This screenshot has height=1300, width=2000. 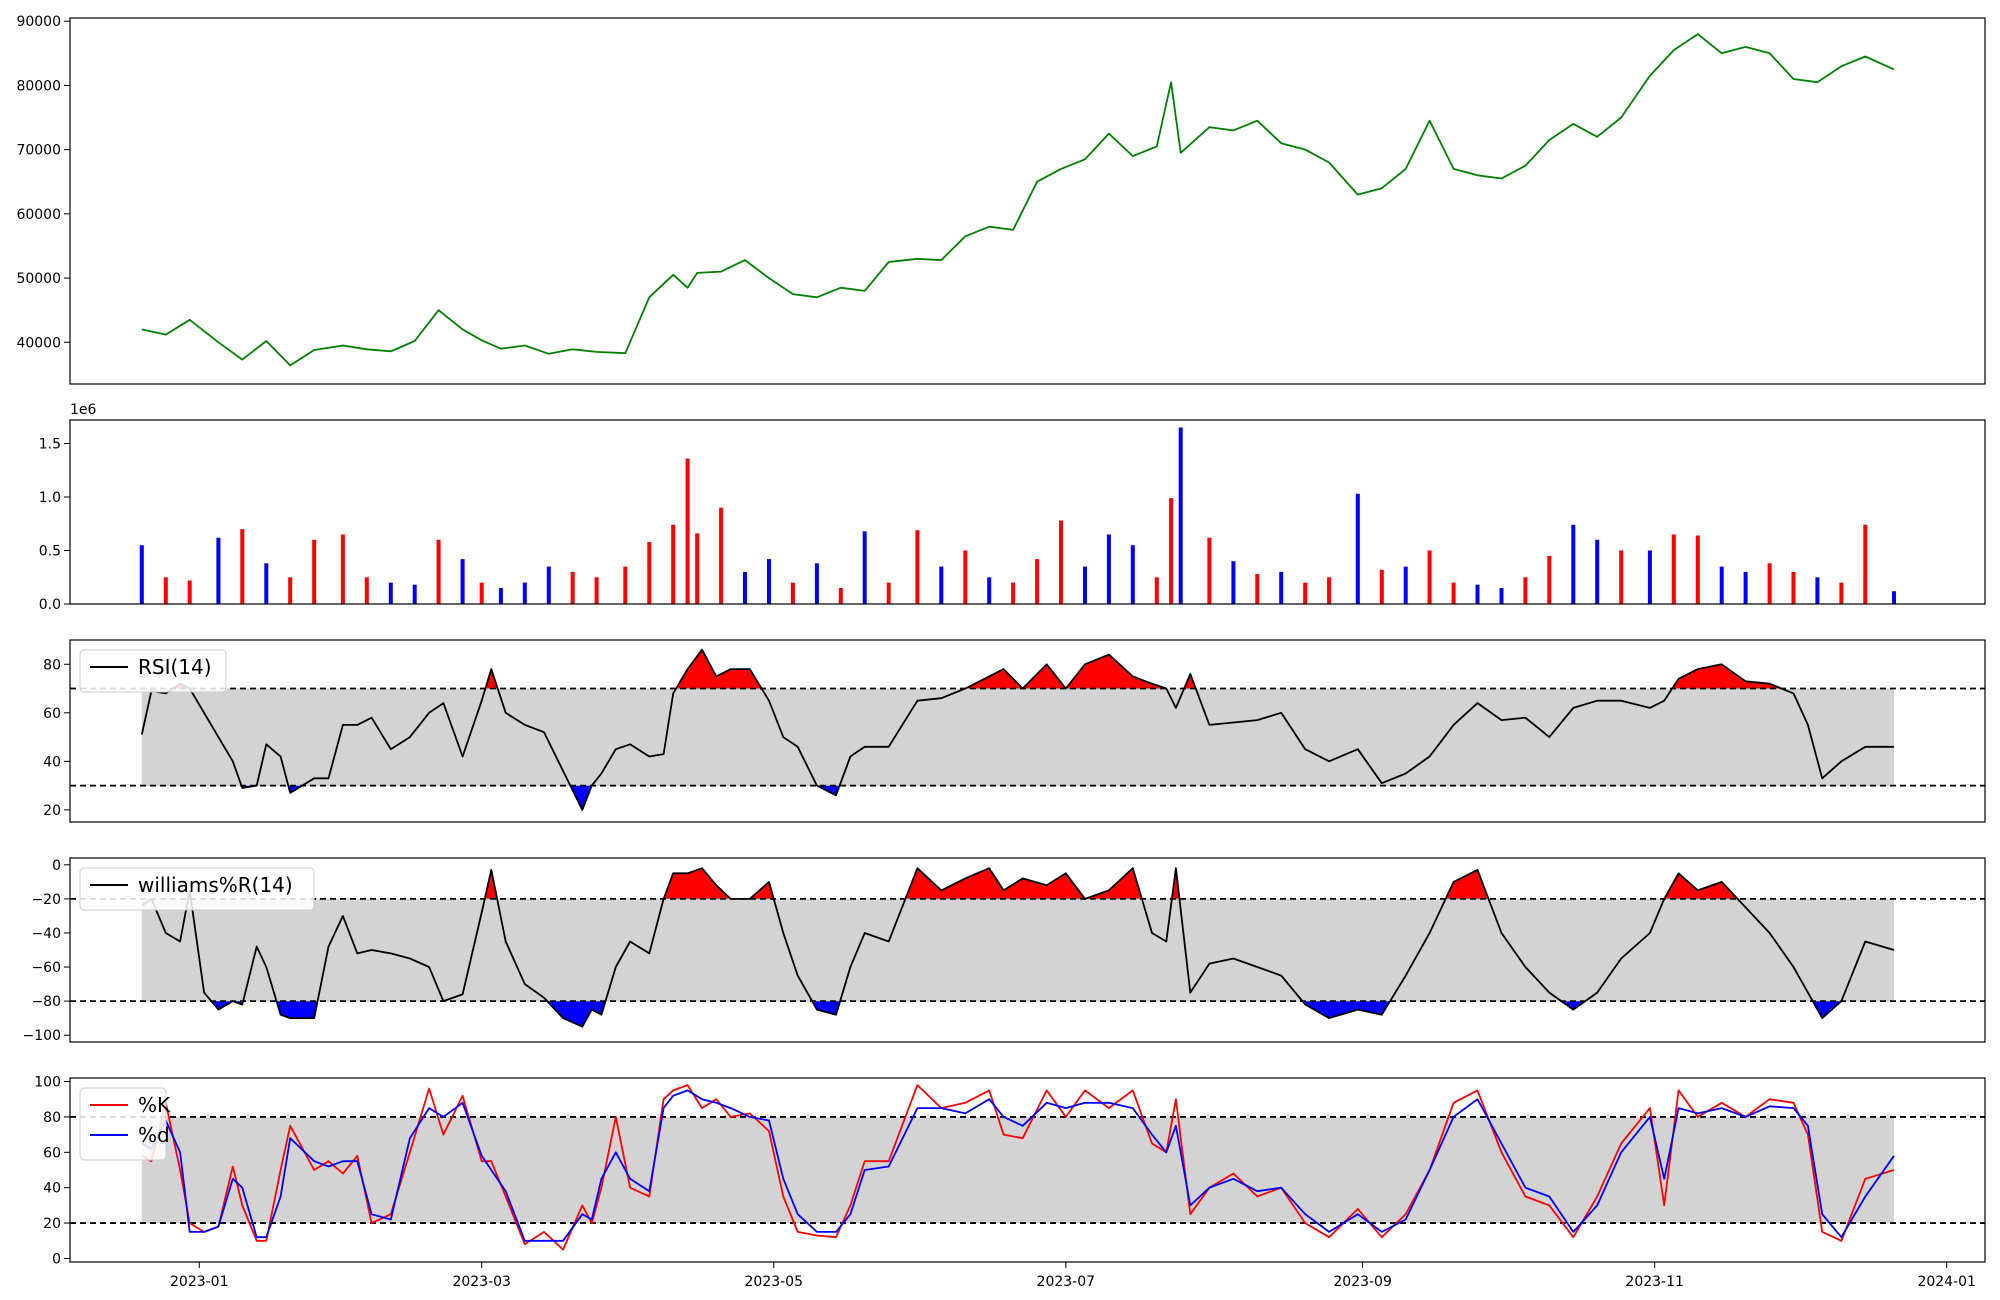 I want to click on rsi-ytick-label: 40, so click(x=52, y=762).